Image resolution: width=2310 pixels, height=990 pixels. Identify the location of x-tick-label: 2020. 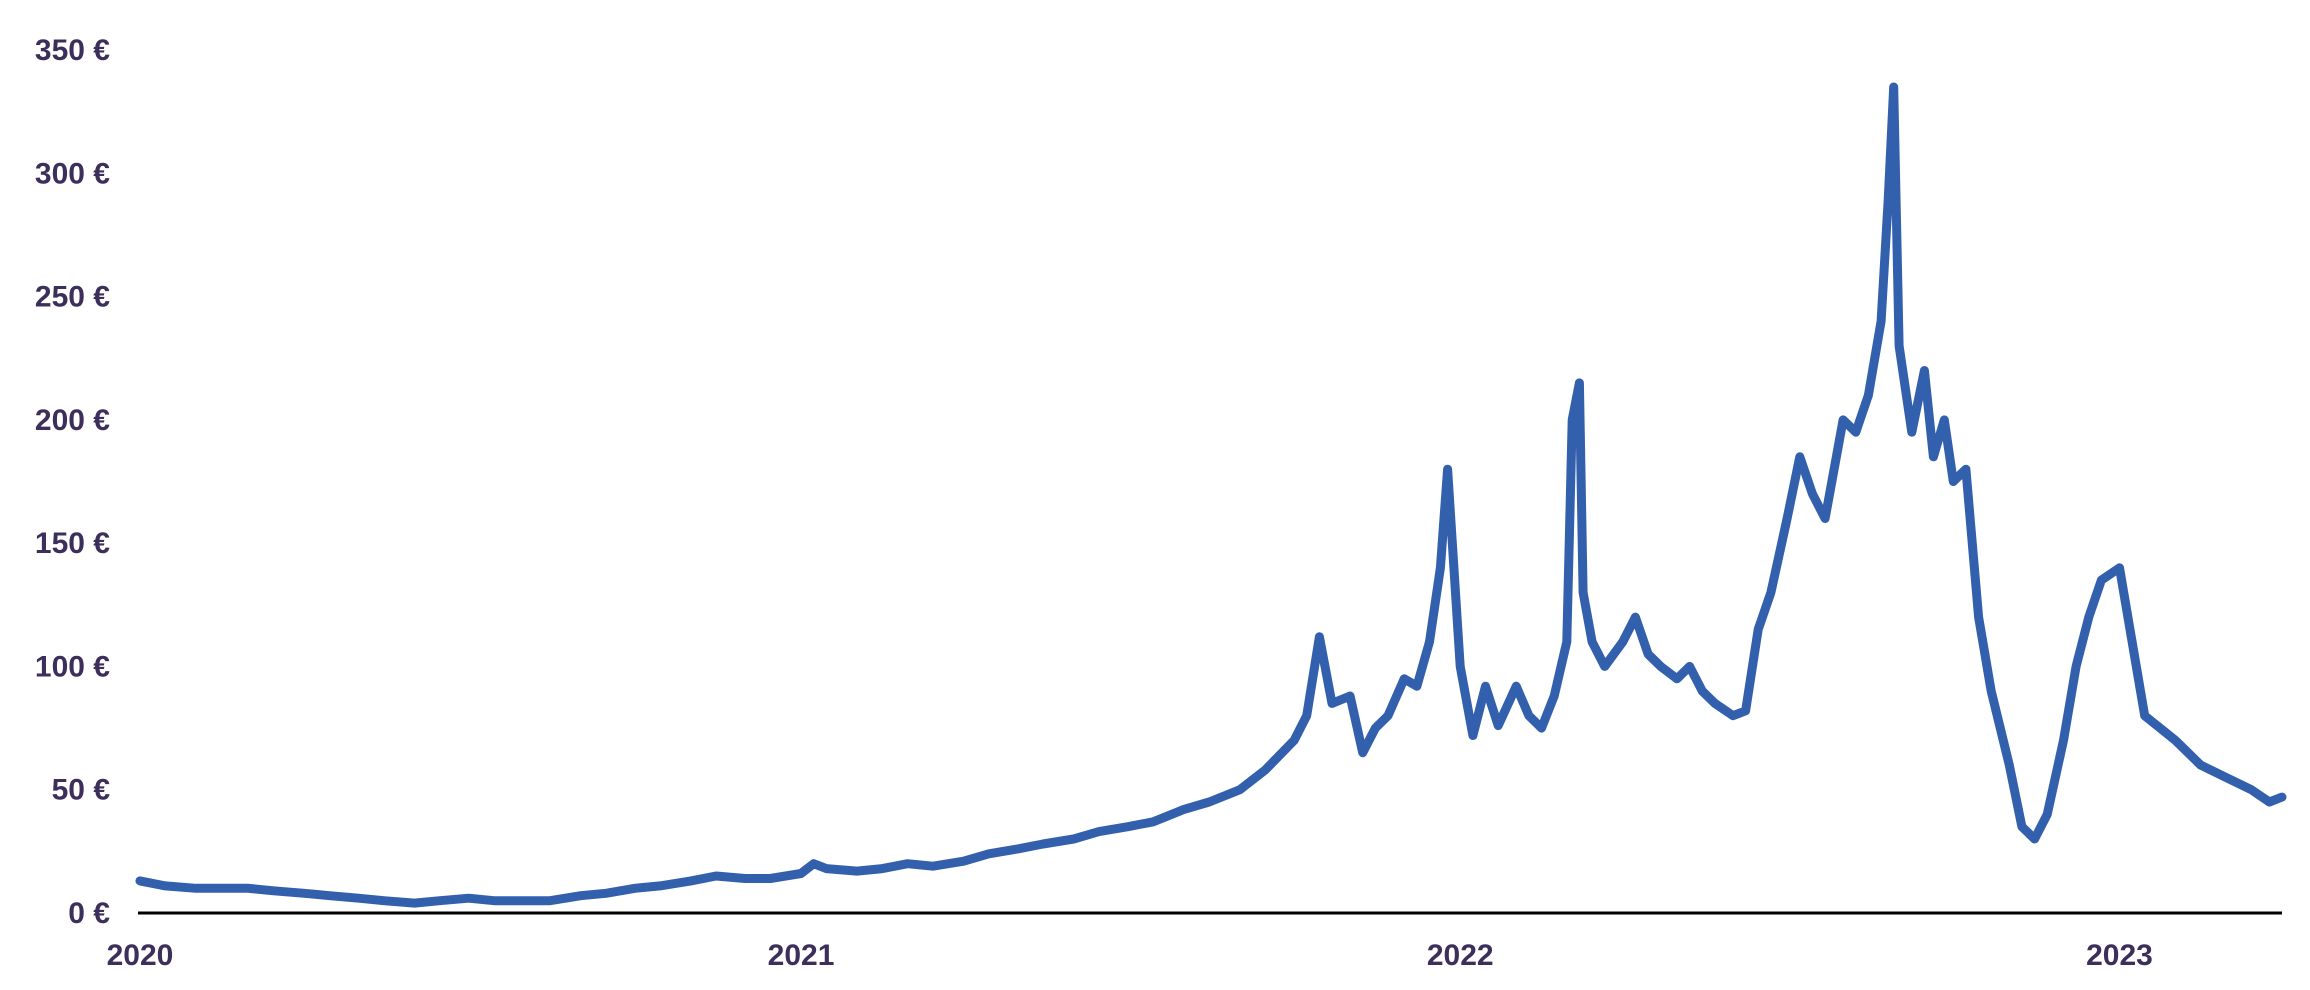
(140, 955).